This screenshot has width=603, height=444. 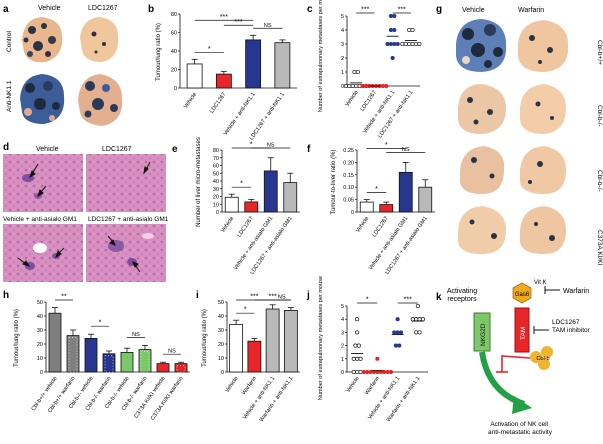 I want to click on inhibition-arrow, so click(x=516, y=363).